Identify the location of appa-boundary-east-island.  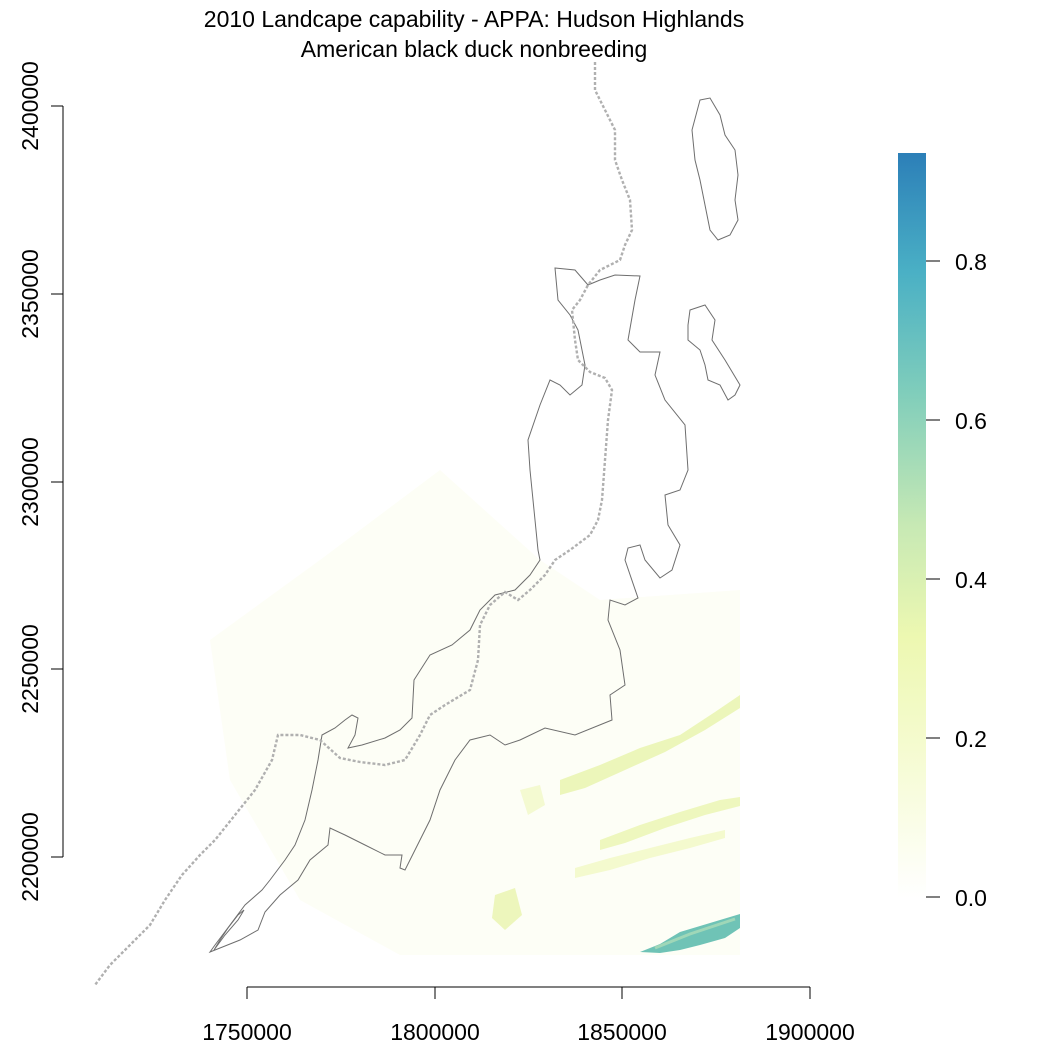
(714, 352).